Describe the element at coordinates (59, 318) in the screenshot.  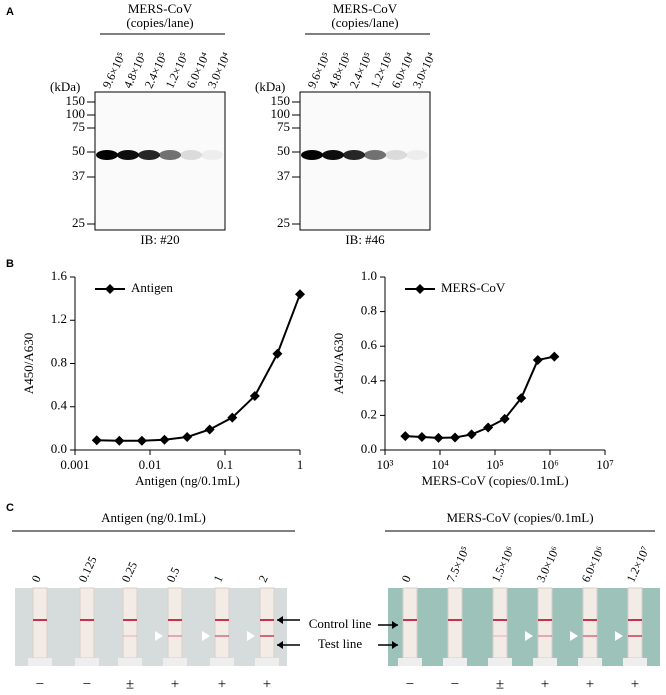
I see `y-tick-label: 1.2` at that location.